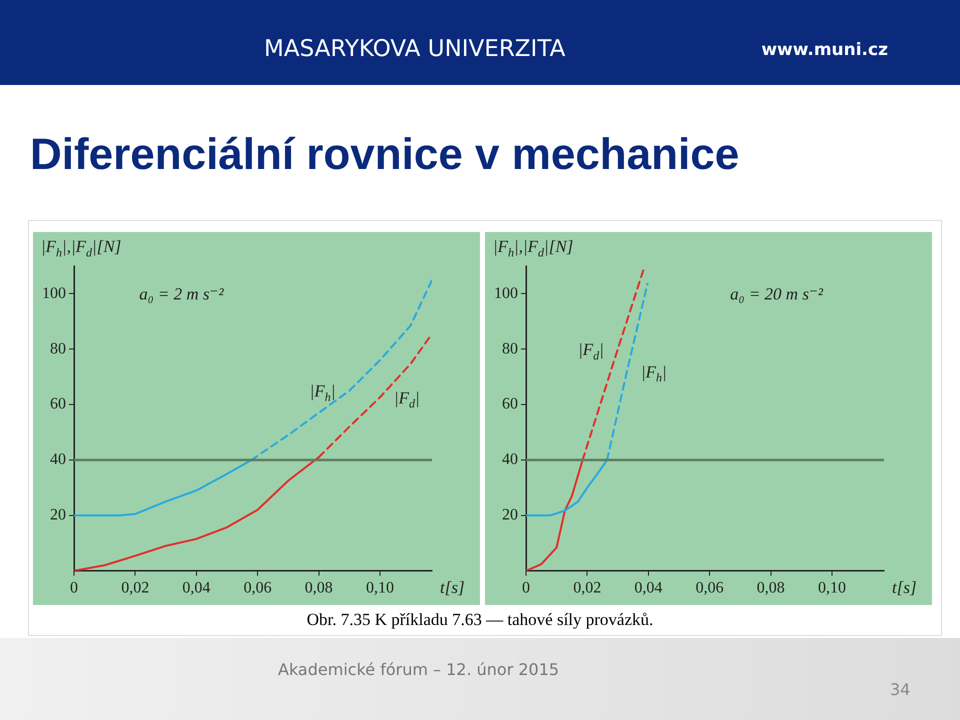  What do you see at coordinates (419, 669) in the screenshot?
I see `text: Akademické fórum – 12. únor 2015` at bounding box center [419, 669].